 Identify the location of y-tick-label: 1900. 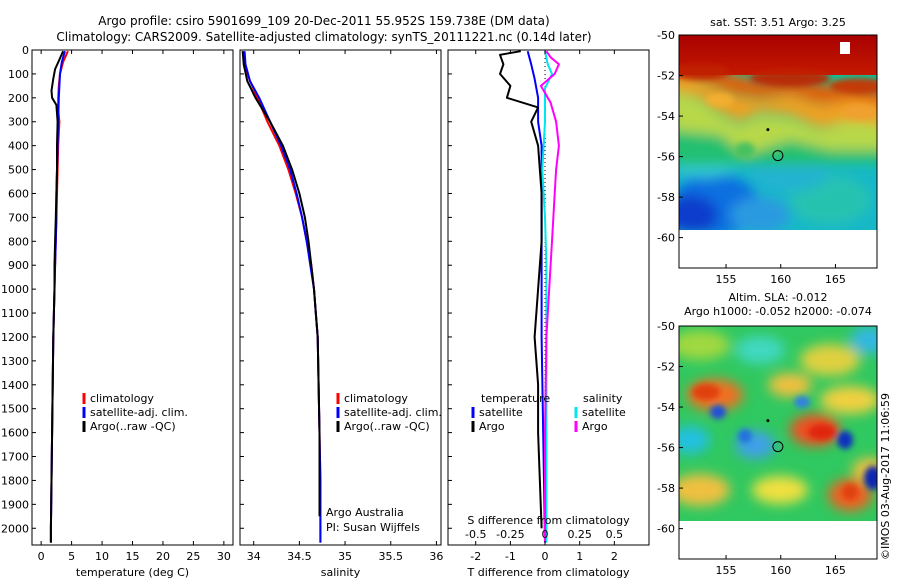
(15, 504).